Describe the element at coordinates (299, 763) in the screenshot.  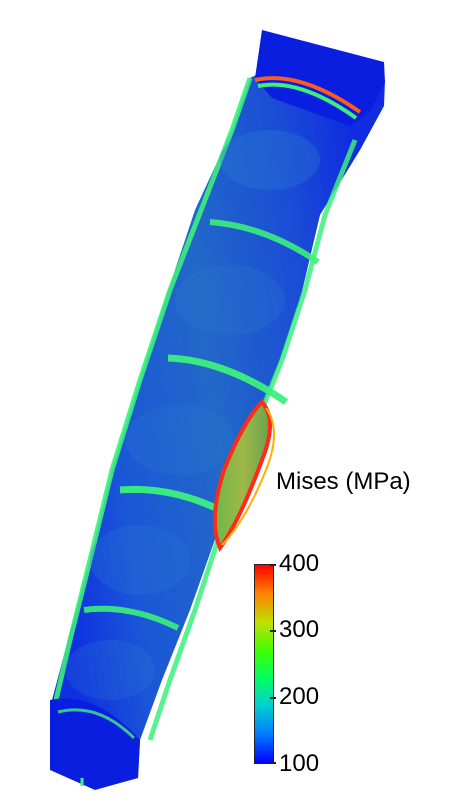
I see `colorbar-tick-label: 100` at that location.